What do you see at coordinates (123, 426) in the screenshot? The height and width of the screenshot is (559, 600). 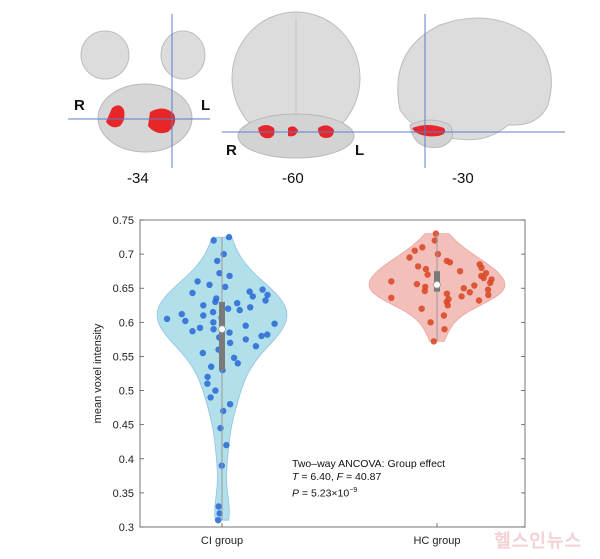 I see `y-tick-label: 0.45` at bounding box center [123, 426].